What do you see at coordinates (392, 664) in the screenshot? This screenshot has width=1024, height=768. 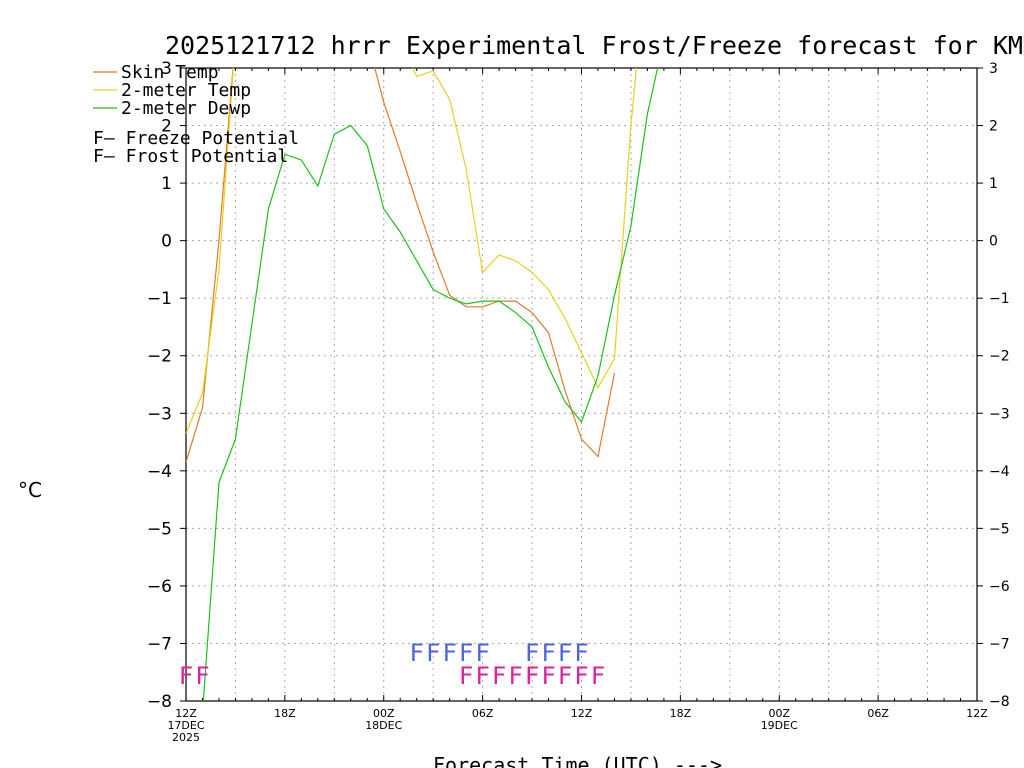 I see `potential-markers: F F F F F F F F FF F F F F F F F F F F` at bounding box center [392, 664].